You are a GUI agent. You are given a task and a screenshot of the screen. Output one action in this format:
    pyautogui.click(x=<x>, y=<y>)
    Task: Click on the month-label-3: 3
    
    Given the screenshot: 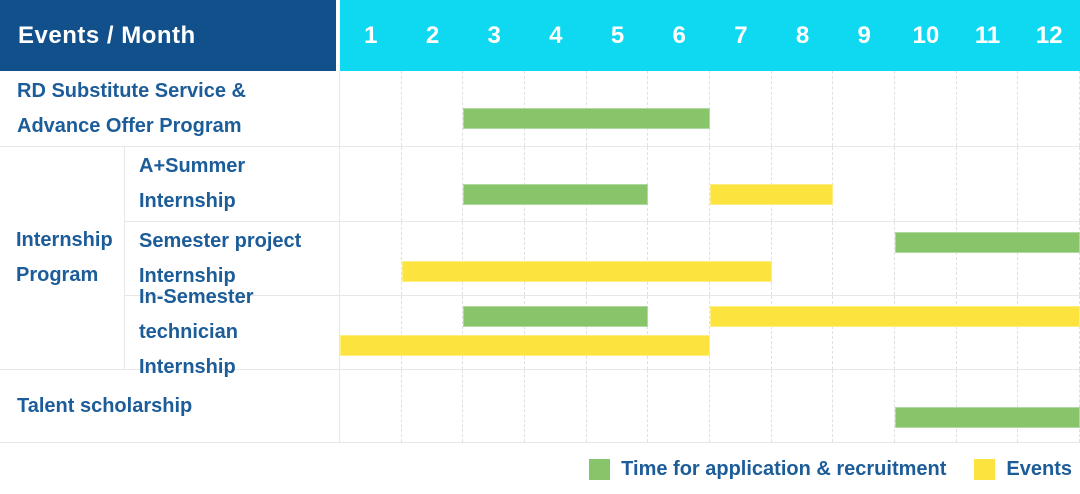 What is the action you would take?
    pyautogui.click(x=494, y=35)
    